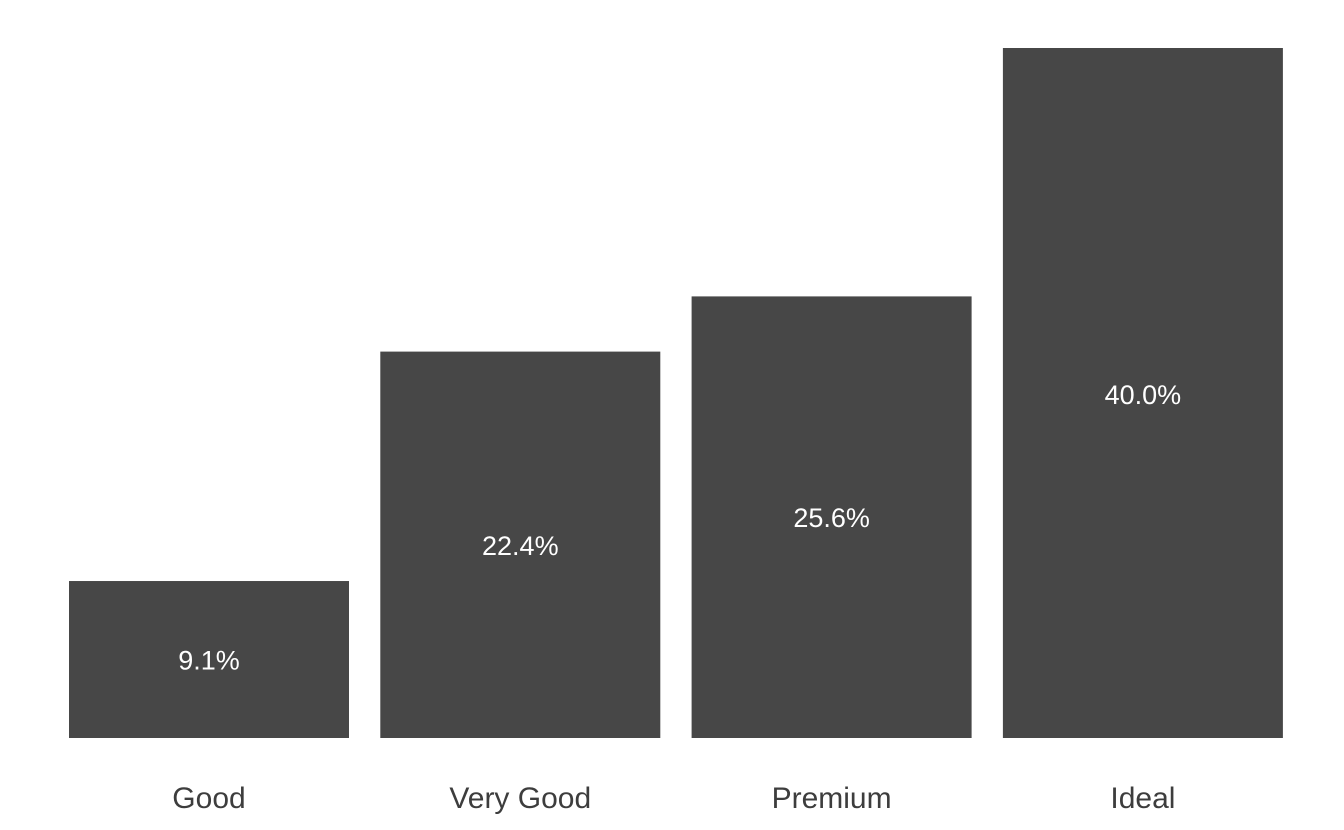 This screenshot has height=830, width=1344. I want to click on bar-very-good, so click(520, 544).